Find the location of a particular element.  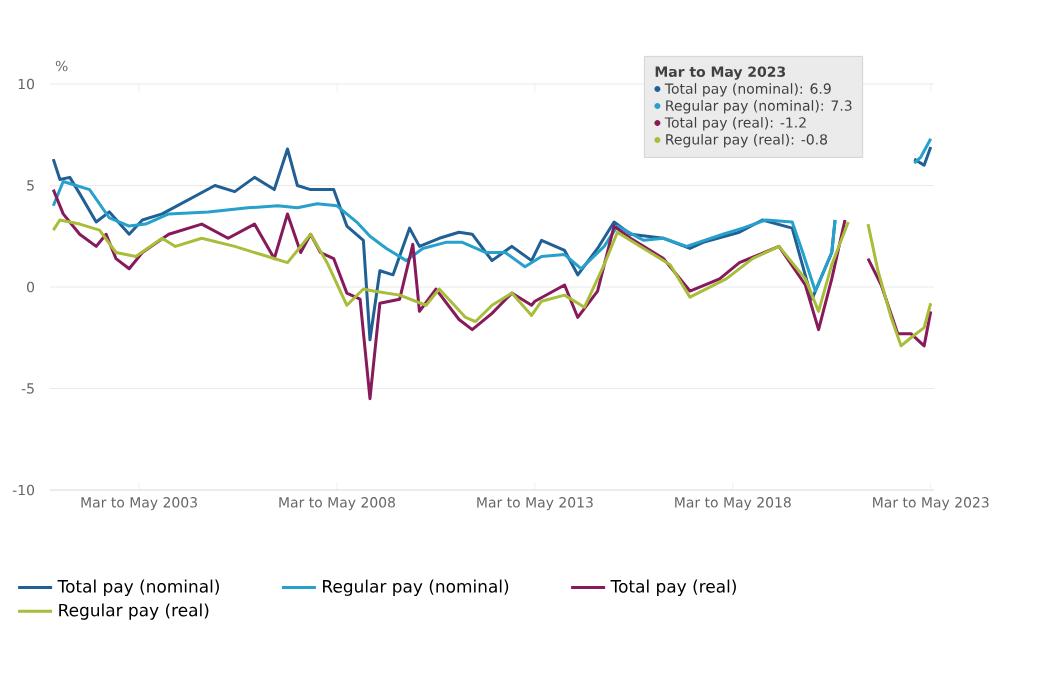

legend-label: Total pay (nominal) is located at coordinates (138, 587).